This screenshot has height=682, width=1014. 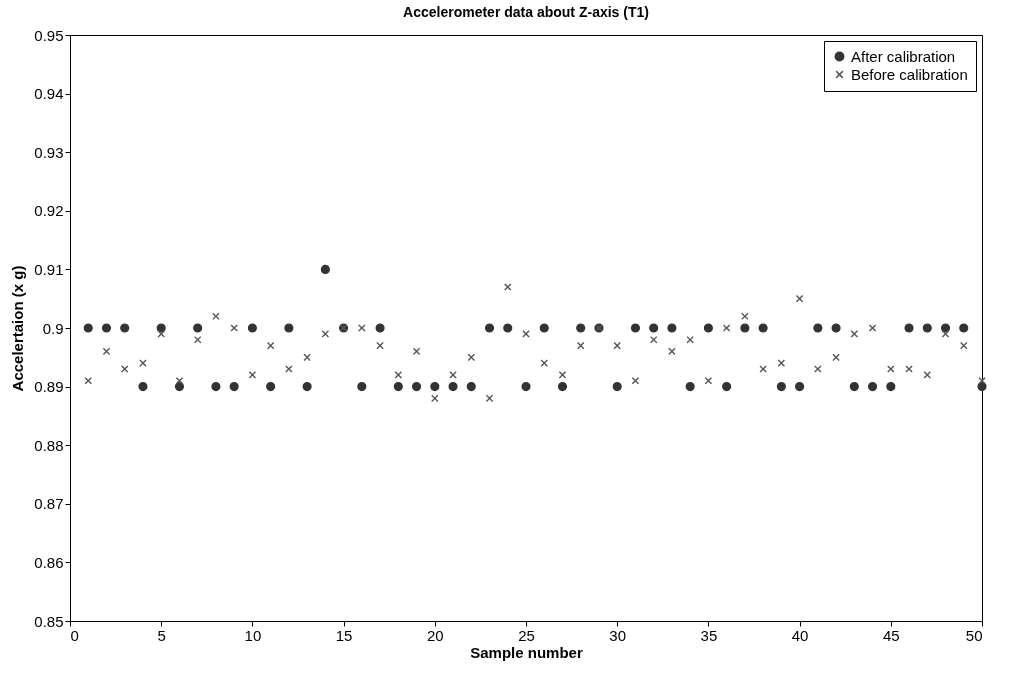 I want to click on y-axis-title: Accelertaion (x g), so click(x=18, y=328).